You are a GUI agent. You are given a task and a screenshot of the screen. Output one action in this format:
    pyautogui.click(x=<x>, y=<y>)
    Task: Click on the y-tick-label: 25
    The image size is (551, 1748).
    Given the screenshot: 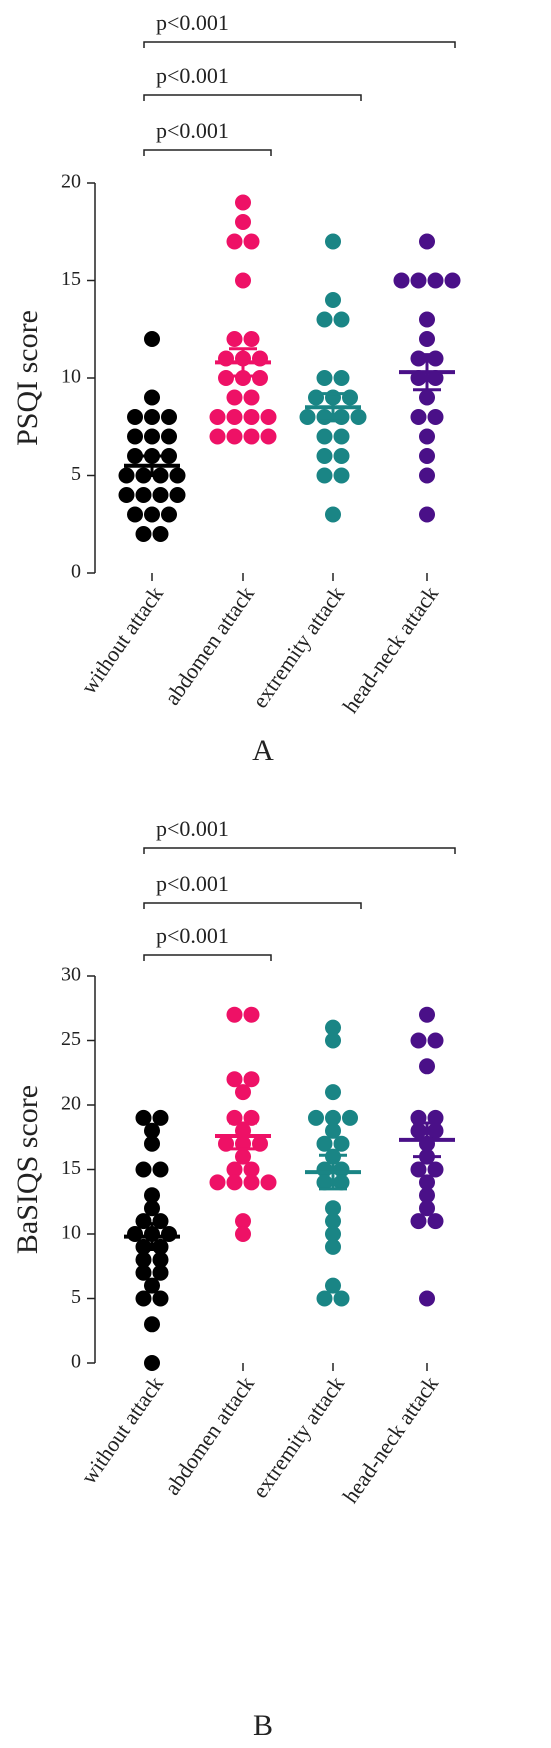 What is the action you would take?
    pyautogui.click(x=71, y=1039)
    